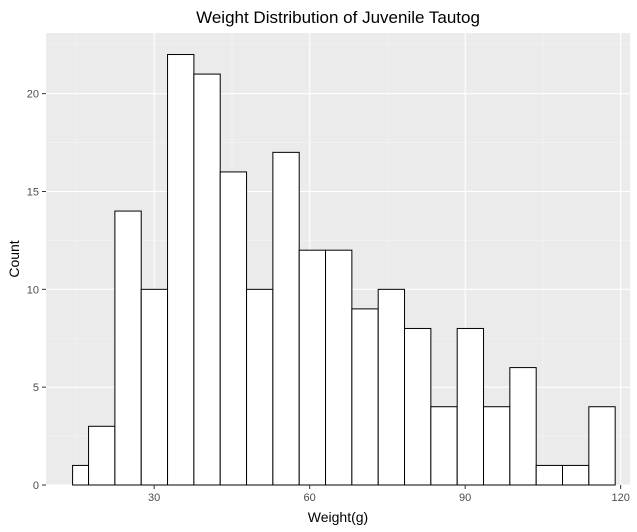 This screenshot has width=637, height=532. I want to click on y-tick-label: 10, so click(33, 290).